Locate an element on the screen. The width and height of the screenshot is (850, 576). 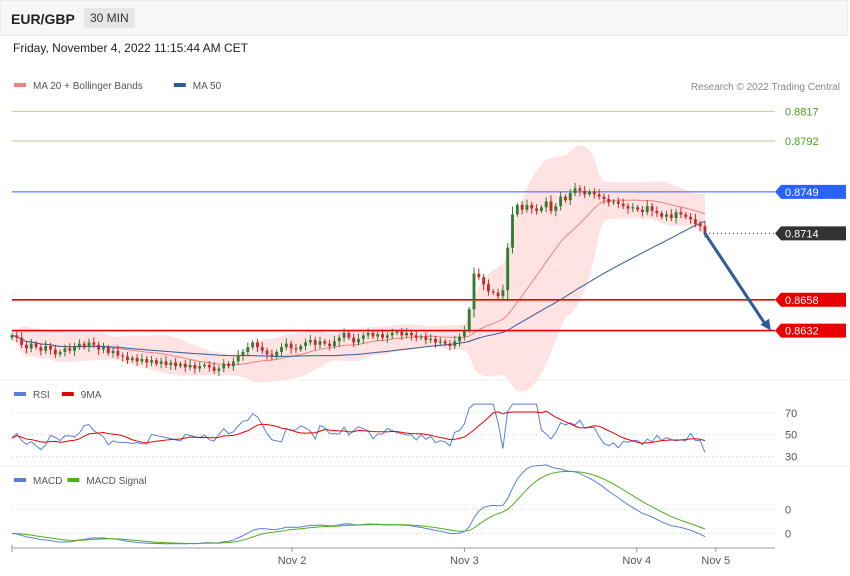
timeframe-button: 30 MIN is located at coordinates (109, 18).